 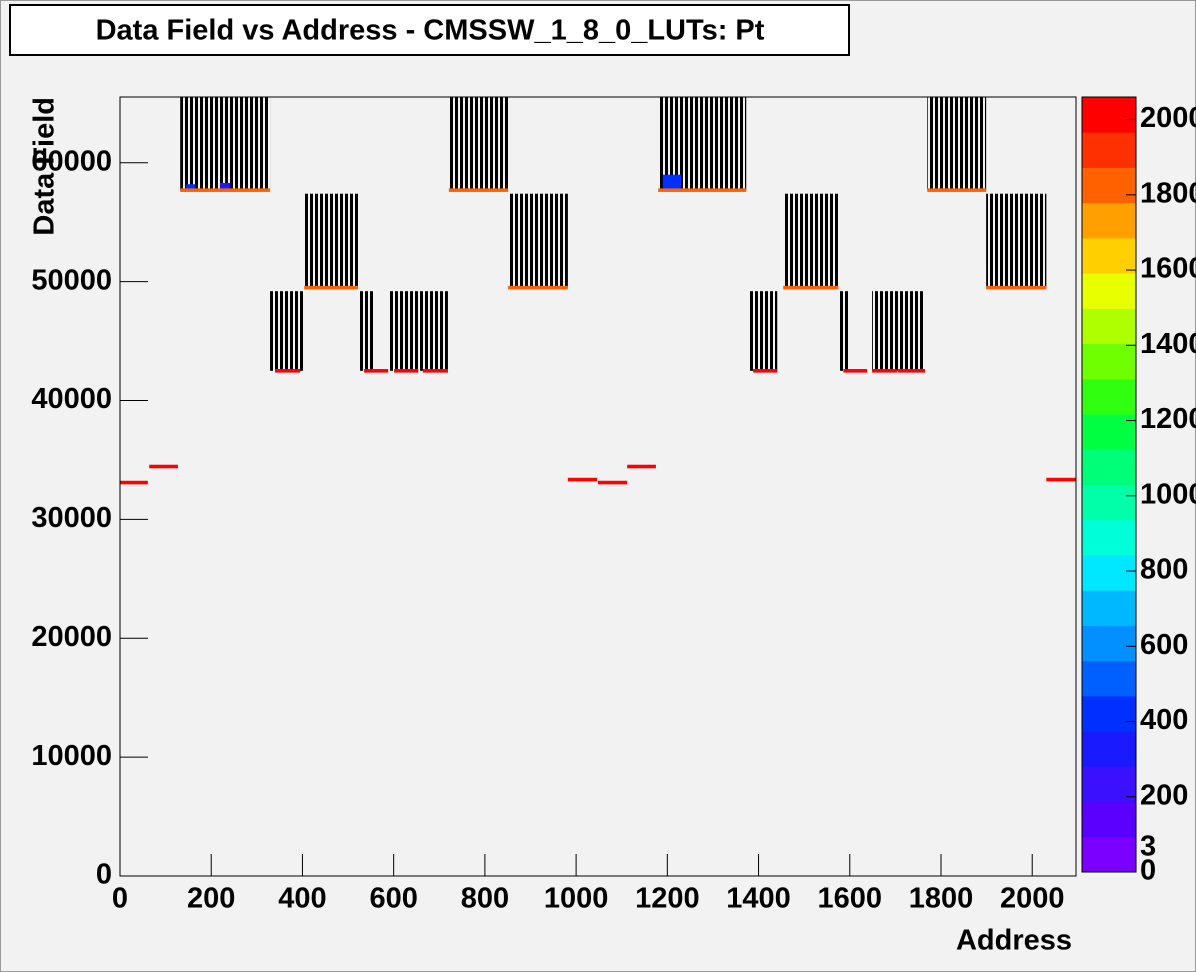 What do you see at coordinates (1168, 193) in the screenshot?
I see `z-tick-label: 1800` at bounding box center [1168, 193].